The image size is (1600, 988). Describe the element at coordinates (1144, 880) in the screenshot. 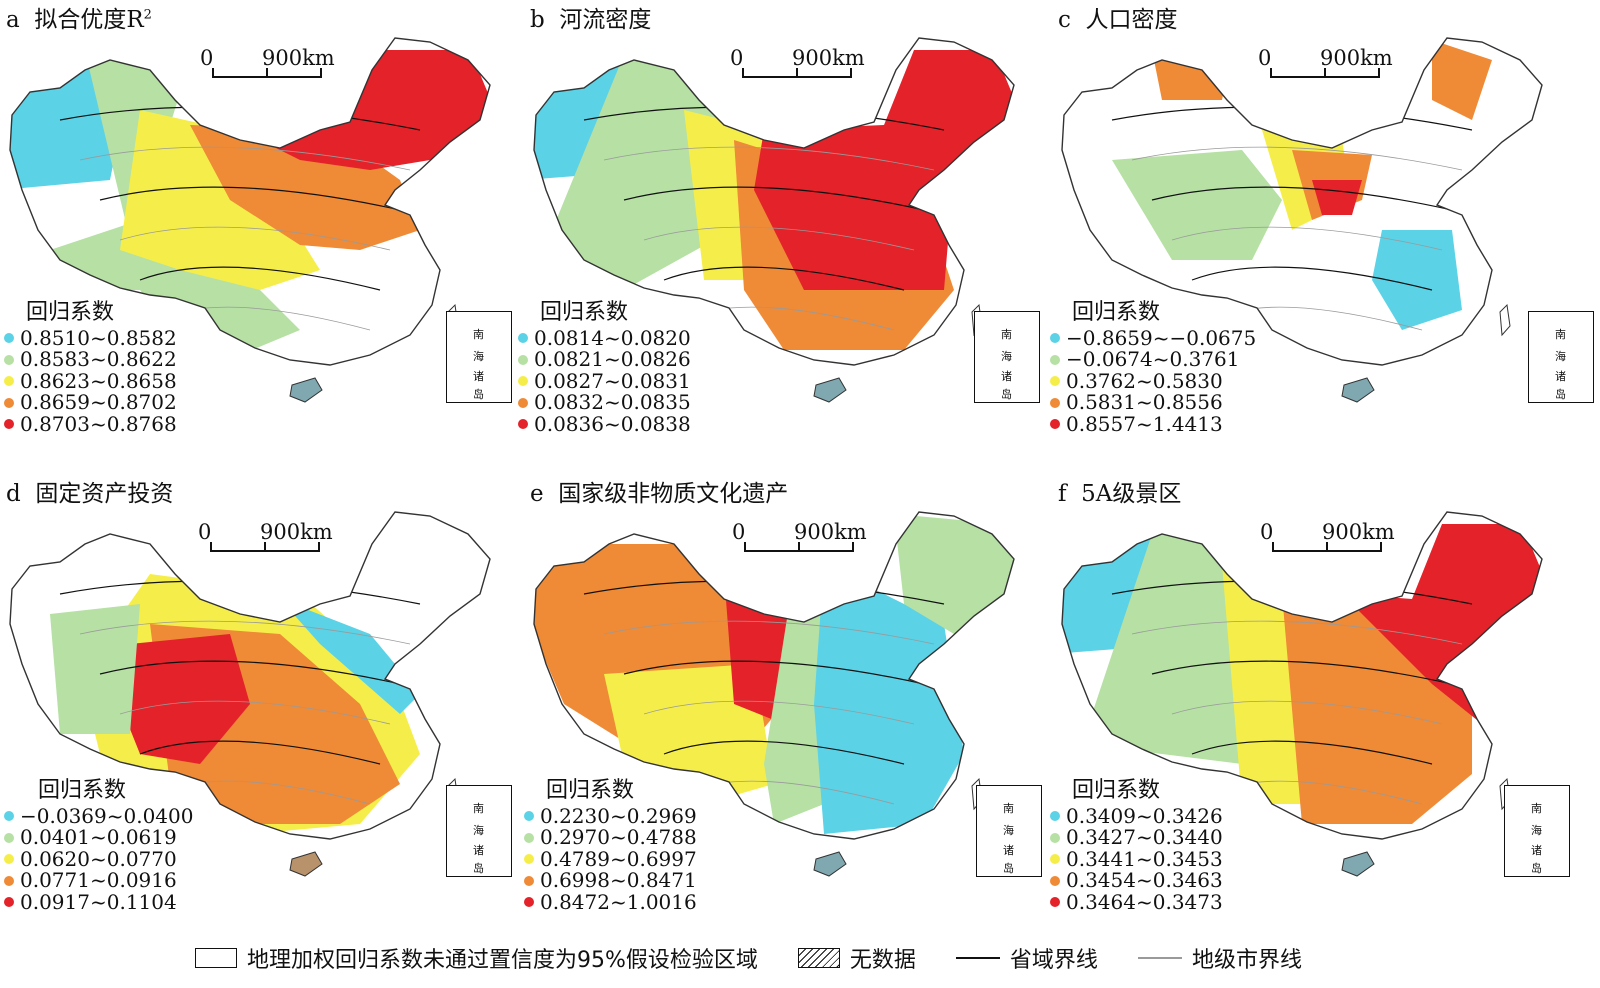

I see `legend-range: 0.3454~0.3463` at that location.